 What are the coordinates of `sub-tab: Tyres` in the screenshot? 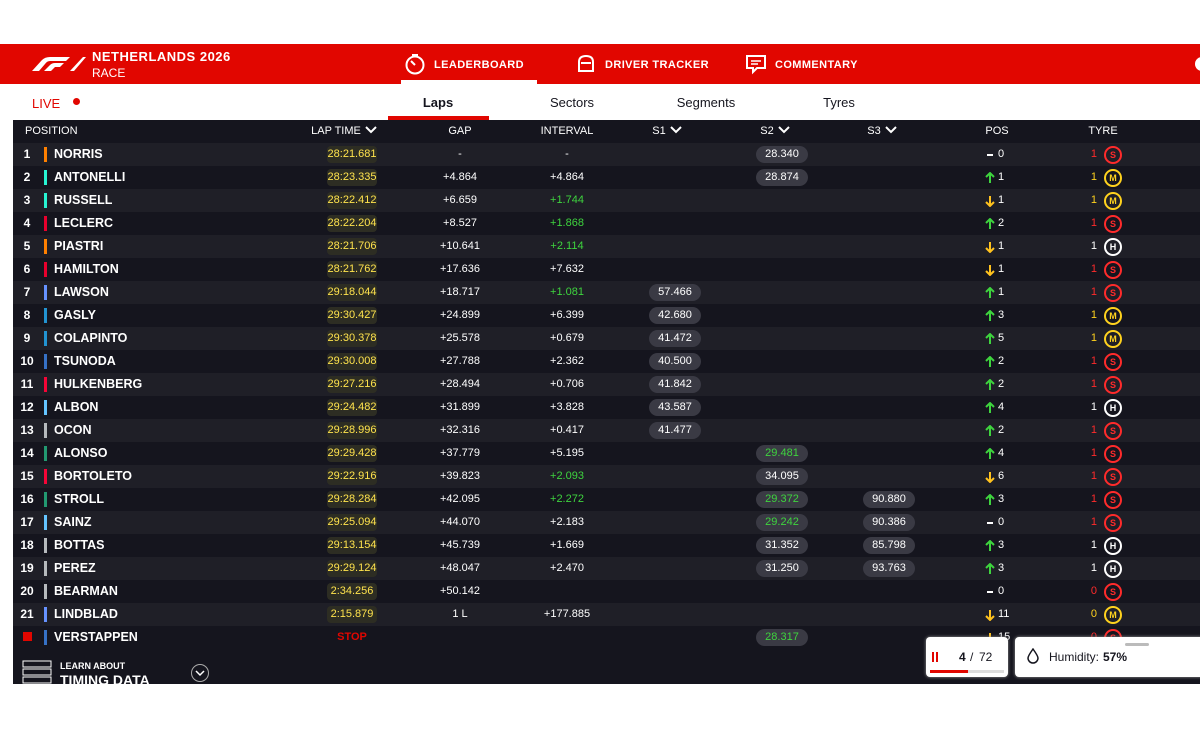 It's located at (839, 102).